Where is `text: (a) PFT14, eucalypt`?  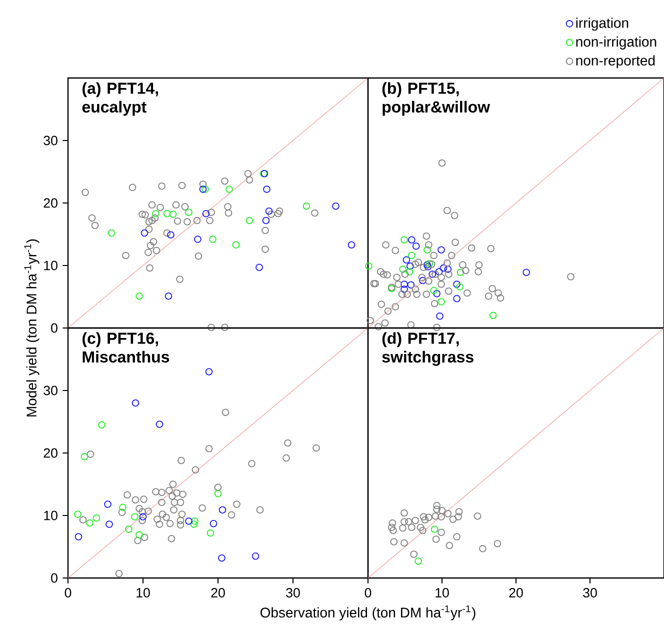
text: (a) PFT14, eucalypt is located at coordinates (120, 99).